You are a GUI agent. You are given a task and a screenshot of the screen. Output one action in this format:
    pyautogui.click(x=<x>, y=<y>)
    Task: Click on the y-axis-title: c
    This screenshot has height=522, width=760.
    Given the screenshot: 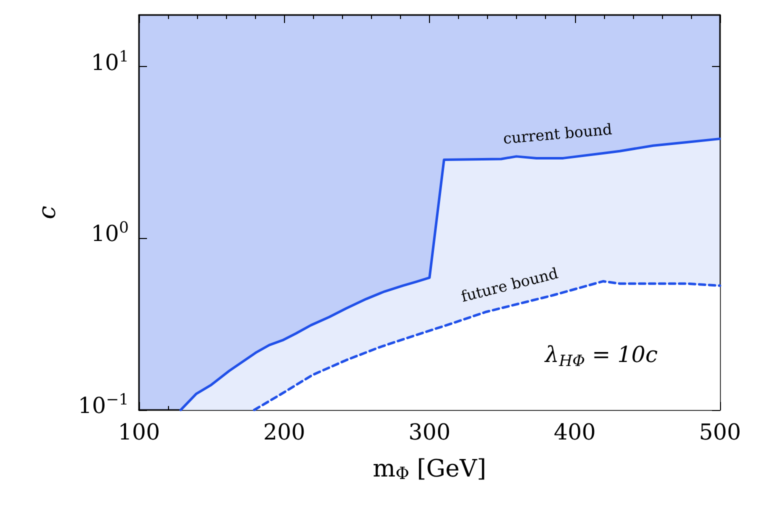 What is the action you would take?
    pyautogui.click(x=47, y=213)
    